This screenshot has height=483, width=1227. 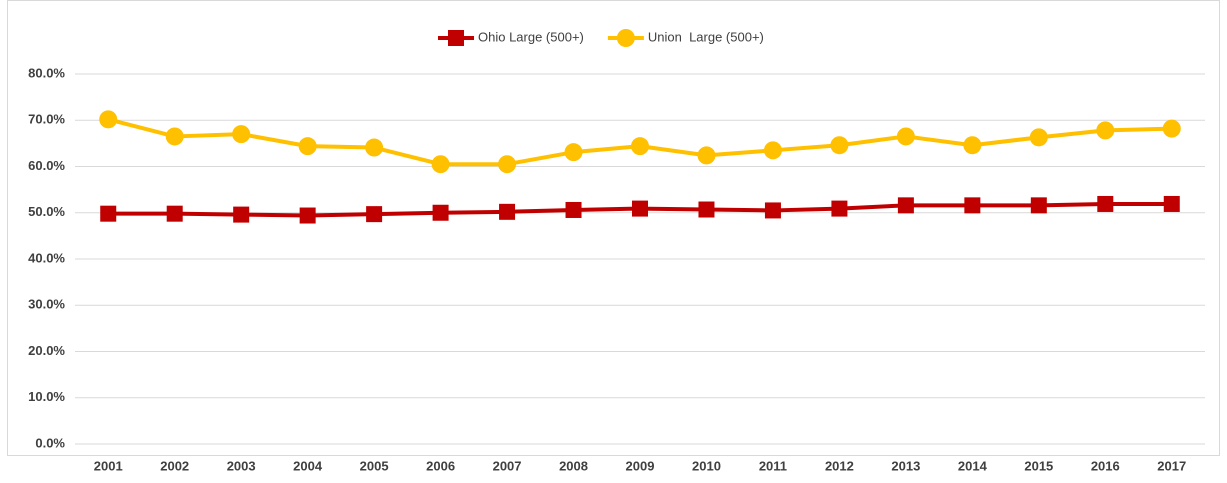 I want to click on legend-label: Union Large (500+), so click(x=706, y=36).